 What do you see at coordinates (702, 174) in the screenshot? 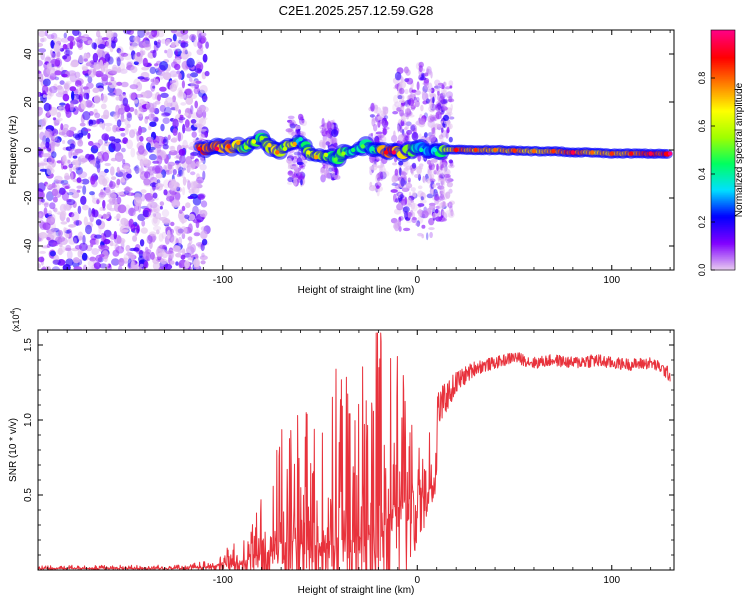
I see `colorbar-tick-label: 0.4` at bounding box center [702, 174].